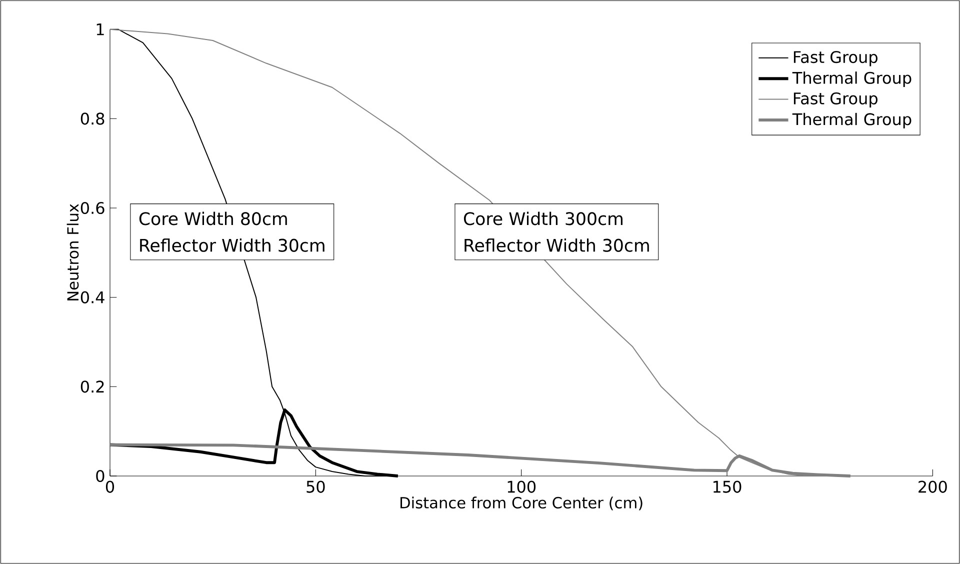 The height and width of the screenshot is (564, 960). What do you see at coordinates (92, 297) in the screenshot?
I see `y-tick-label: 0.4` at bounding box center [92, 297].